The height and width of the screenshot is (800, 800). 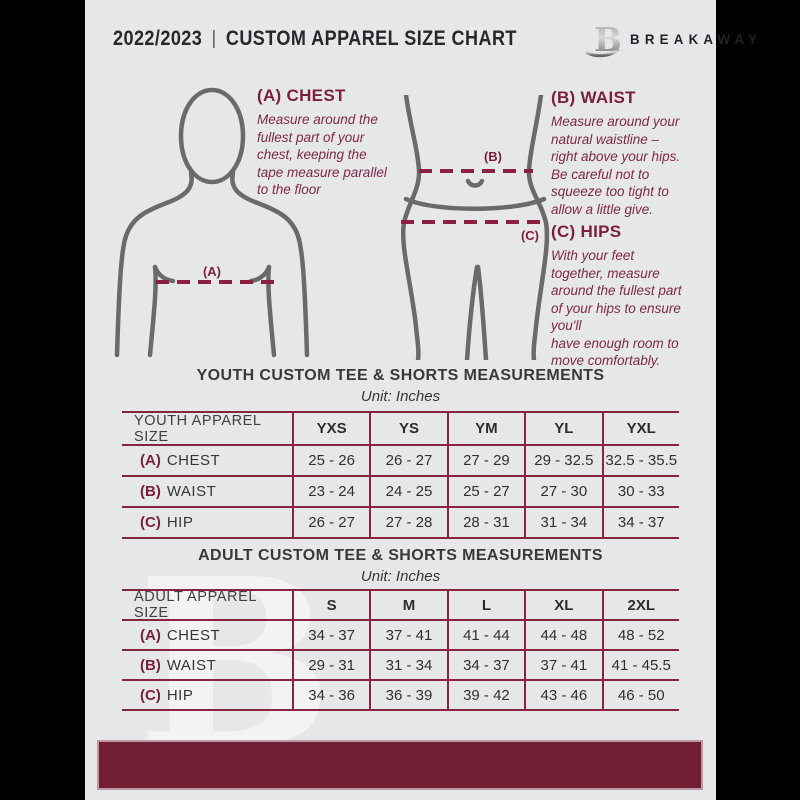 I want to click on size-value: 23 - 24, so click(x=330, y=491).